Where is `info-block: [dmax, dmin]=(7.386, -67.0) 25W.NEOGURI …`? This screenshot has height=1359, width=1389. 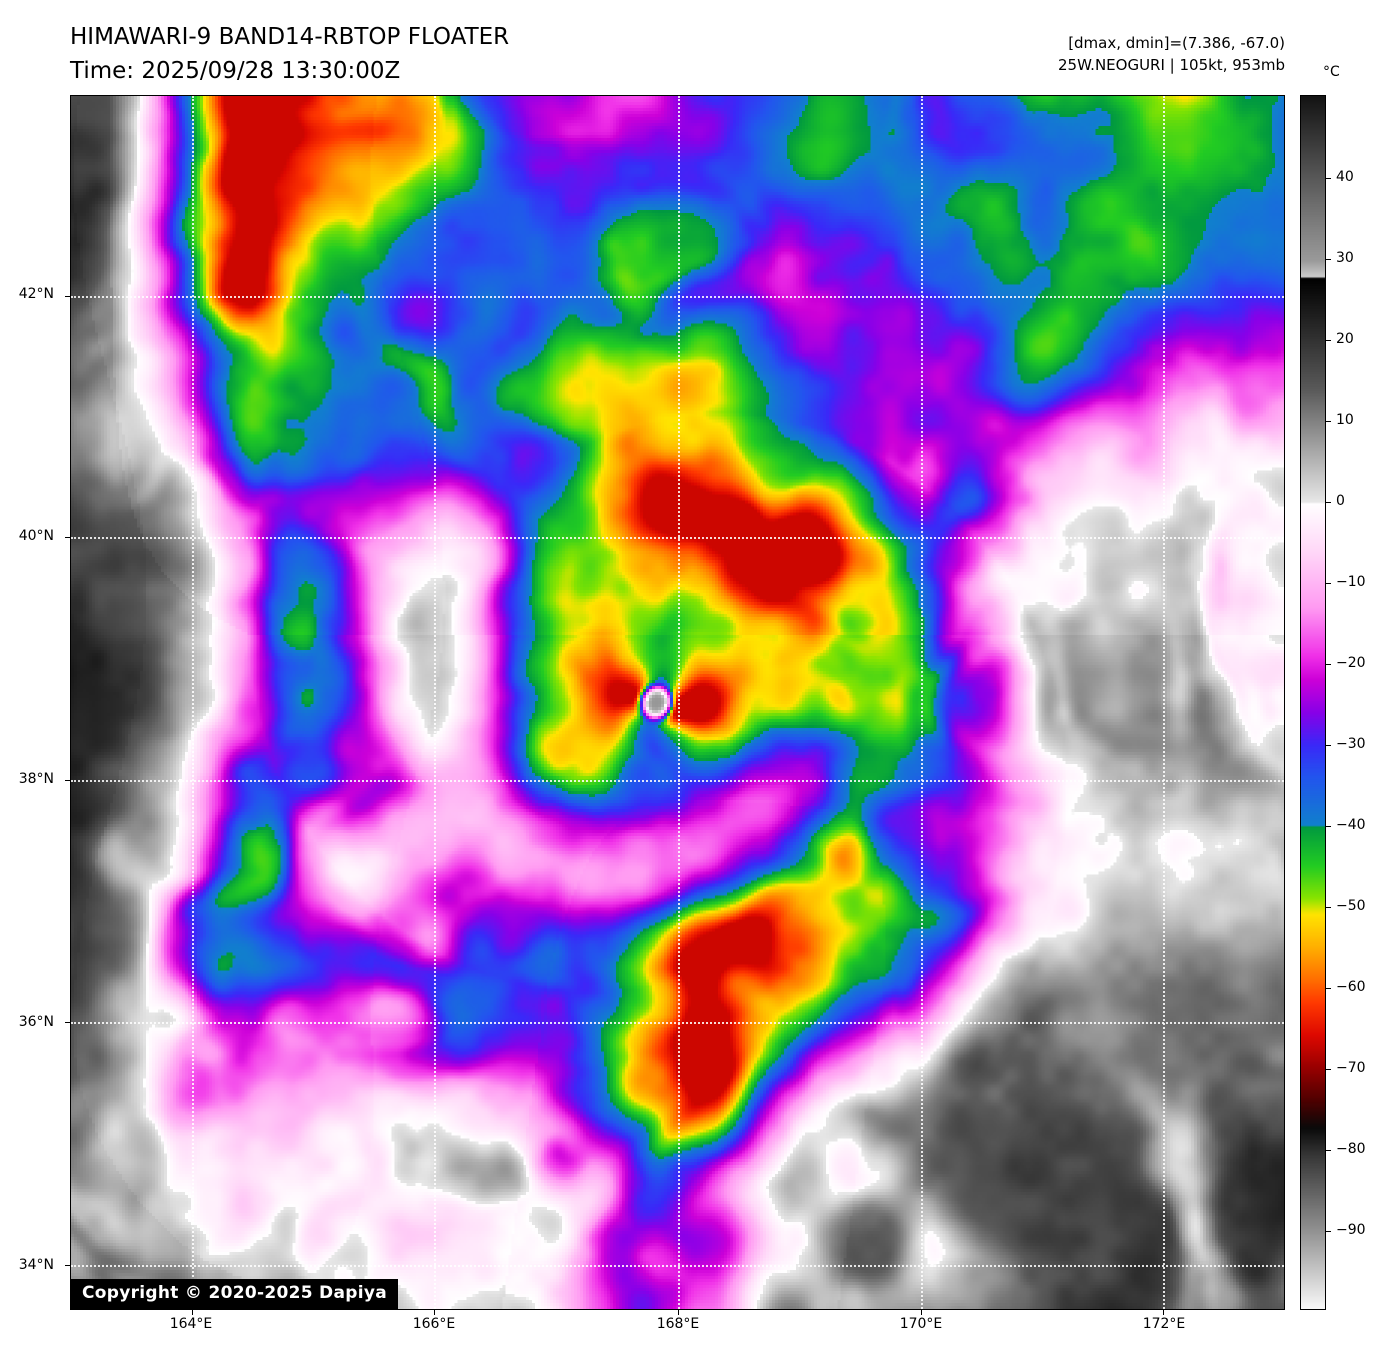 info-block: [dmax, dmin]=(7.386, -67.0) 25W.NEOGURI … is located at coordinates (1171, 54).